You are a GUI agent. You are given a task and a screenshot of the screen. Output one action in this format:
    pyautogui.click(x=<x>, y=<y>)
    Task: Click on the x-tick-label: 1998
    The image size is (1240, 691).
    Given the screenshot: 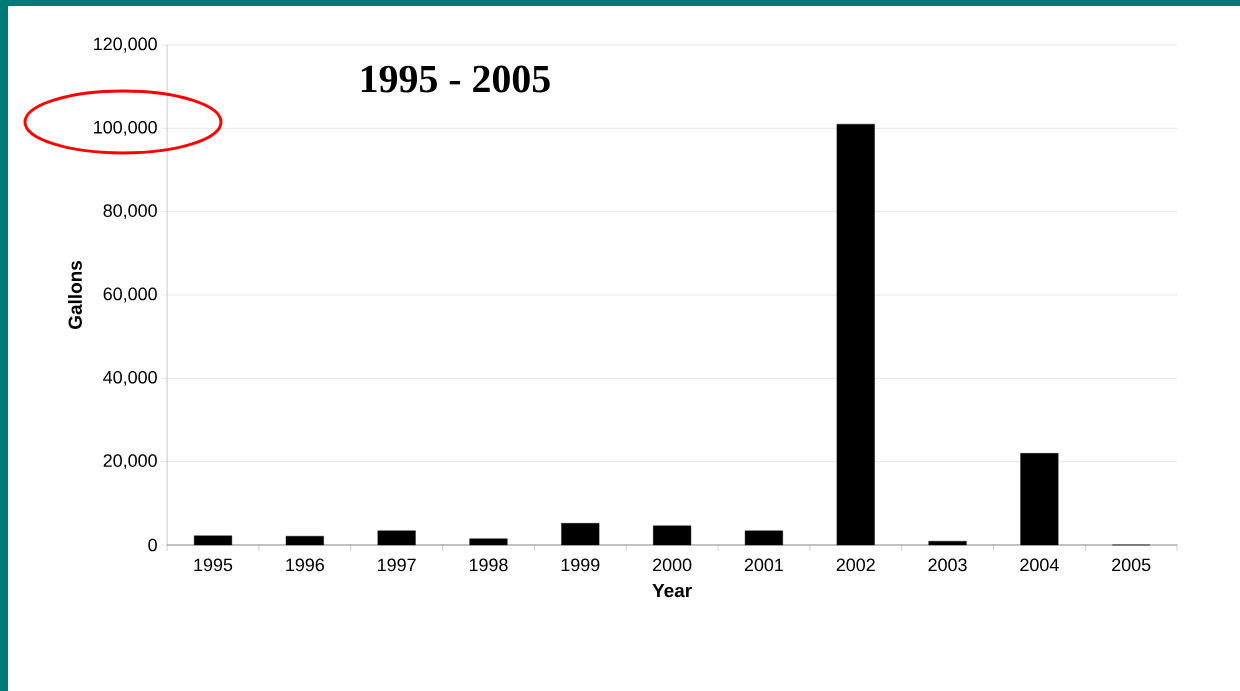 What is the action you would take?
    pyautogui.click(x=488, y=565)
    